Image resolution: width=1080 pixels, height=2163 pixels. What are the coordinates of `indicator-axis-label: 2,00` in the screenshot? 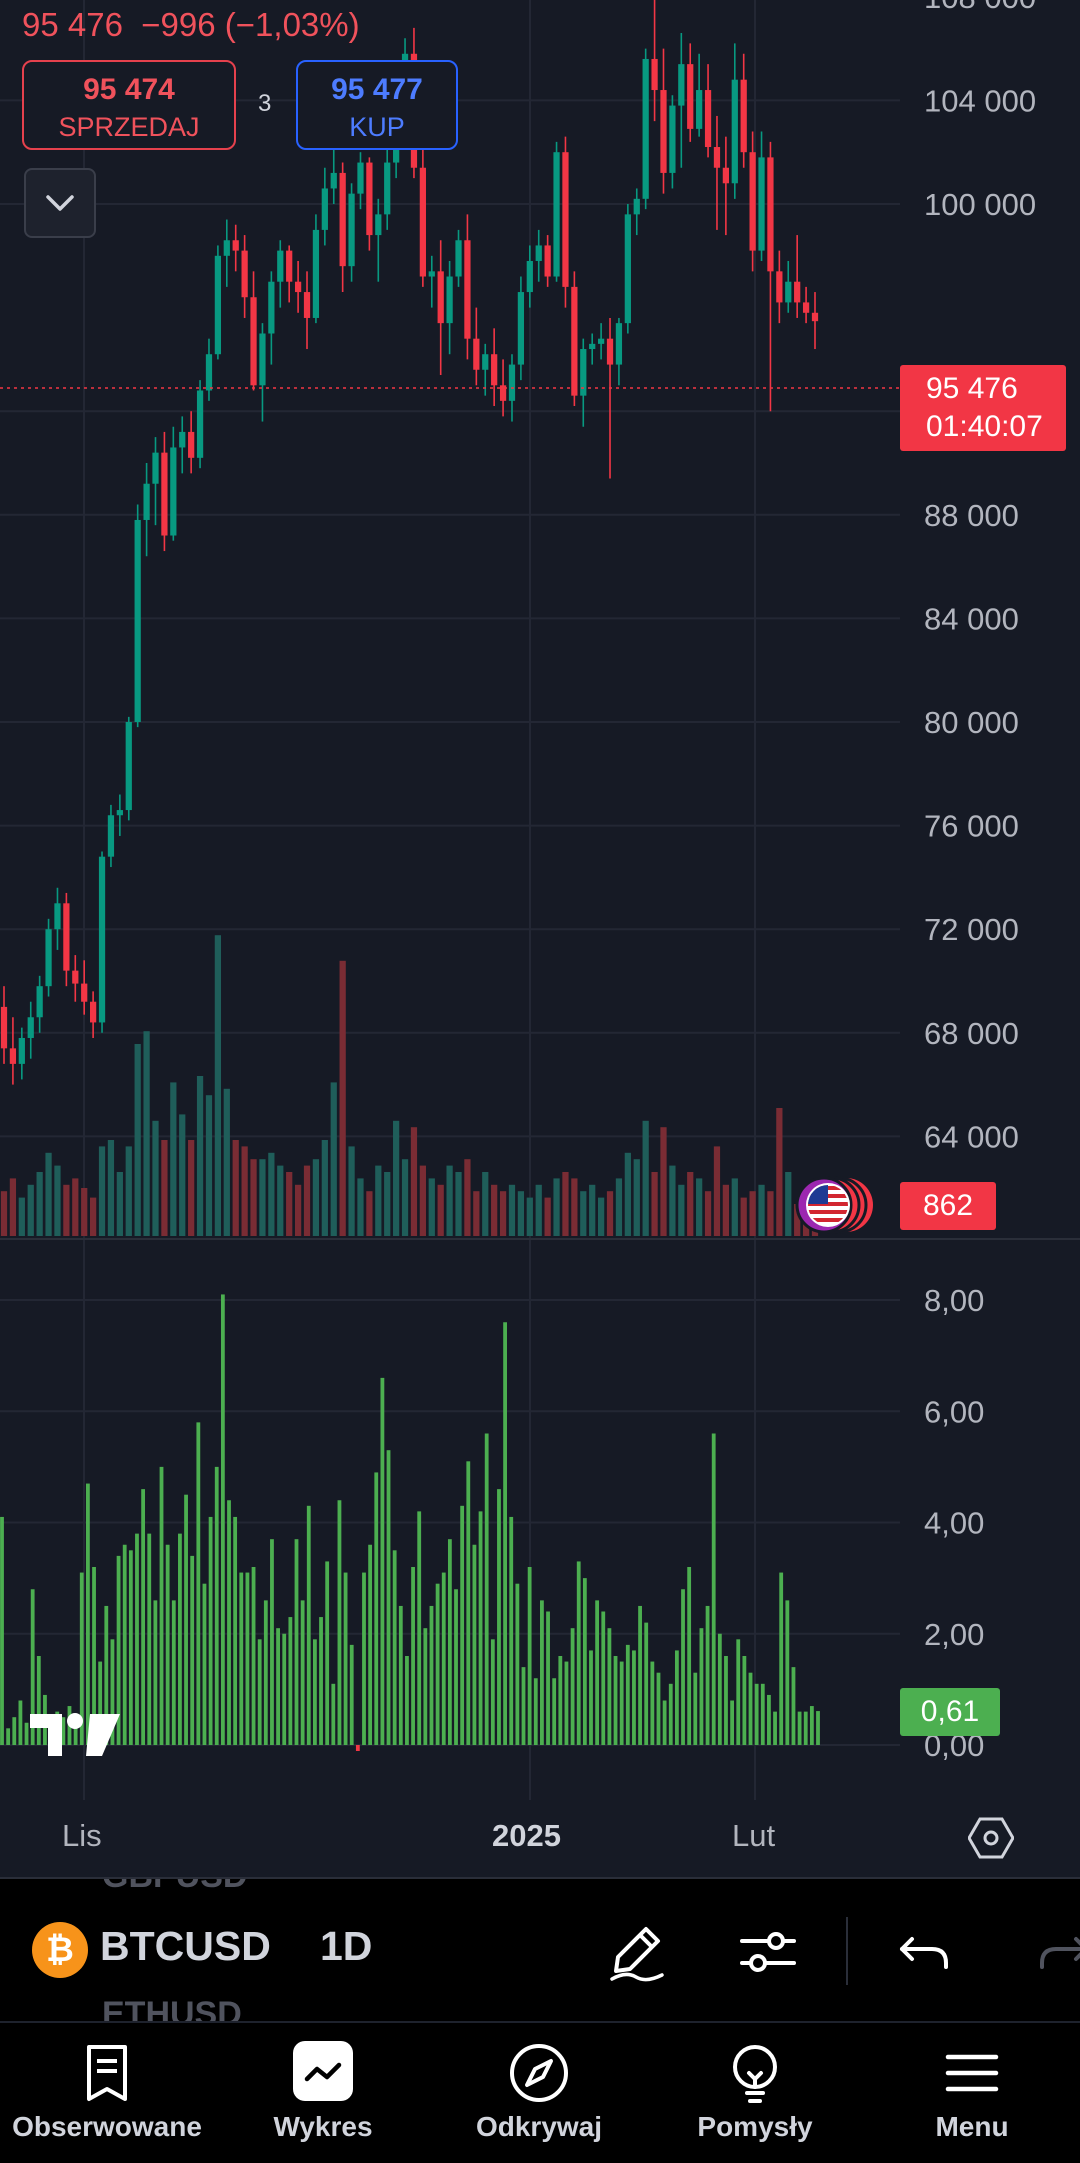 It's located at (954, 1634).